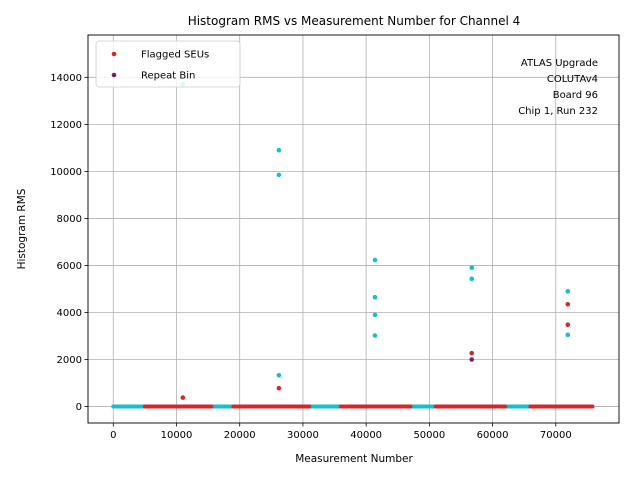 This screenshot has width=640, height=480. What do you see at coordinates (66, 172) in the screenshot?
I see `y-tick-label: 10000` at bounding box center [66, 172].